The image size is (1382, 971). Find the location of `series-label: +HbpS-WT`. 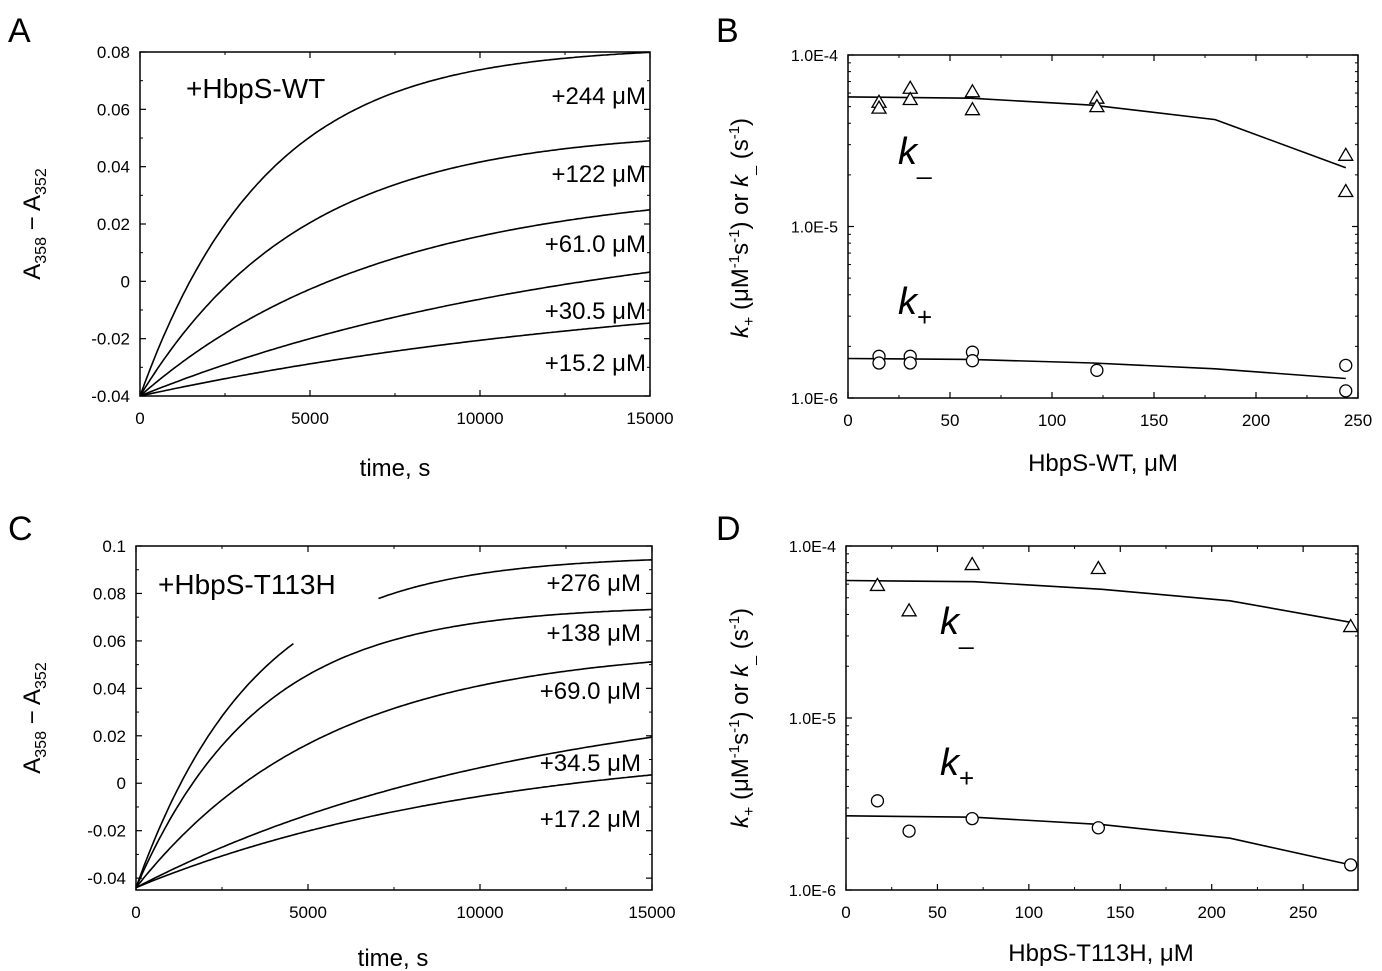

series-label: +HbpS-WT is located at coordinates (255, 88).